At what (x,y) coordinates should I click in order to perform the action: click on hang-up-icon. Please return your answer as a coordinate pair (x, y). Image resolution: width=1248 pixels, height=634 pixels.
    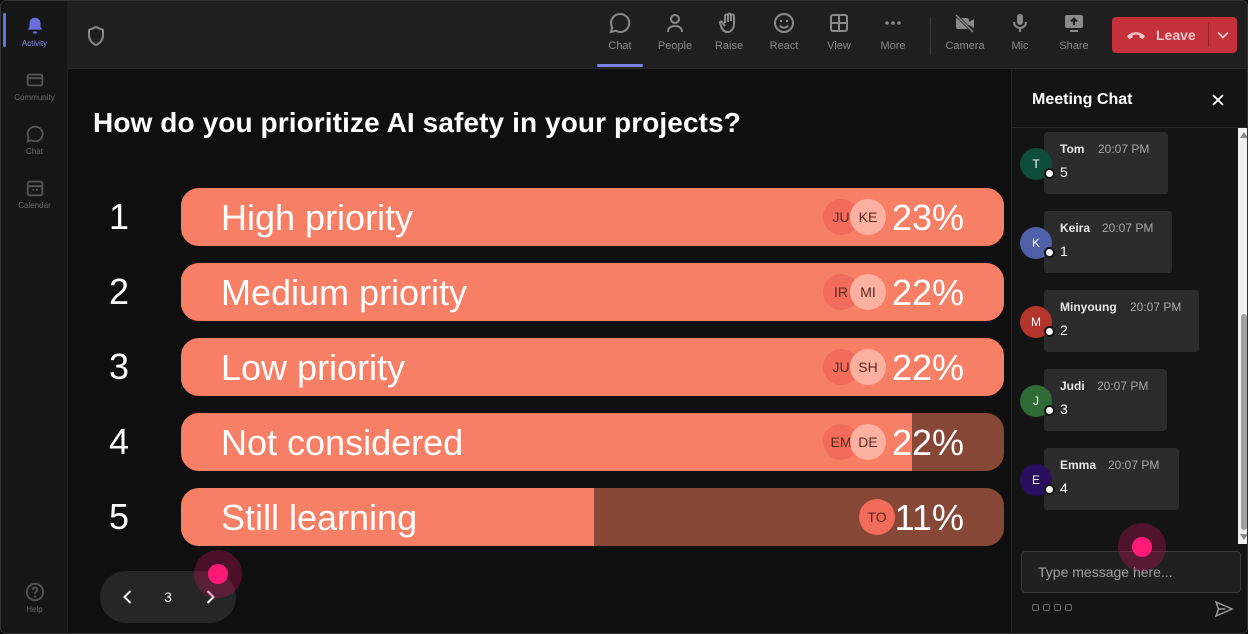
    Looking at the image, I should click on (1136, 35).